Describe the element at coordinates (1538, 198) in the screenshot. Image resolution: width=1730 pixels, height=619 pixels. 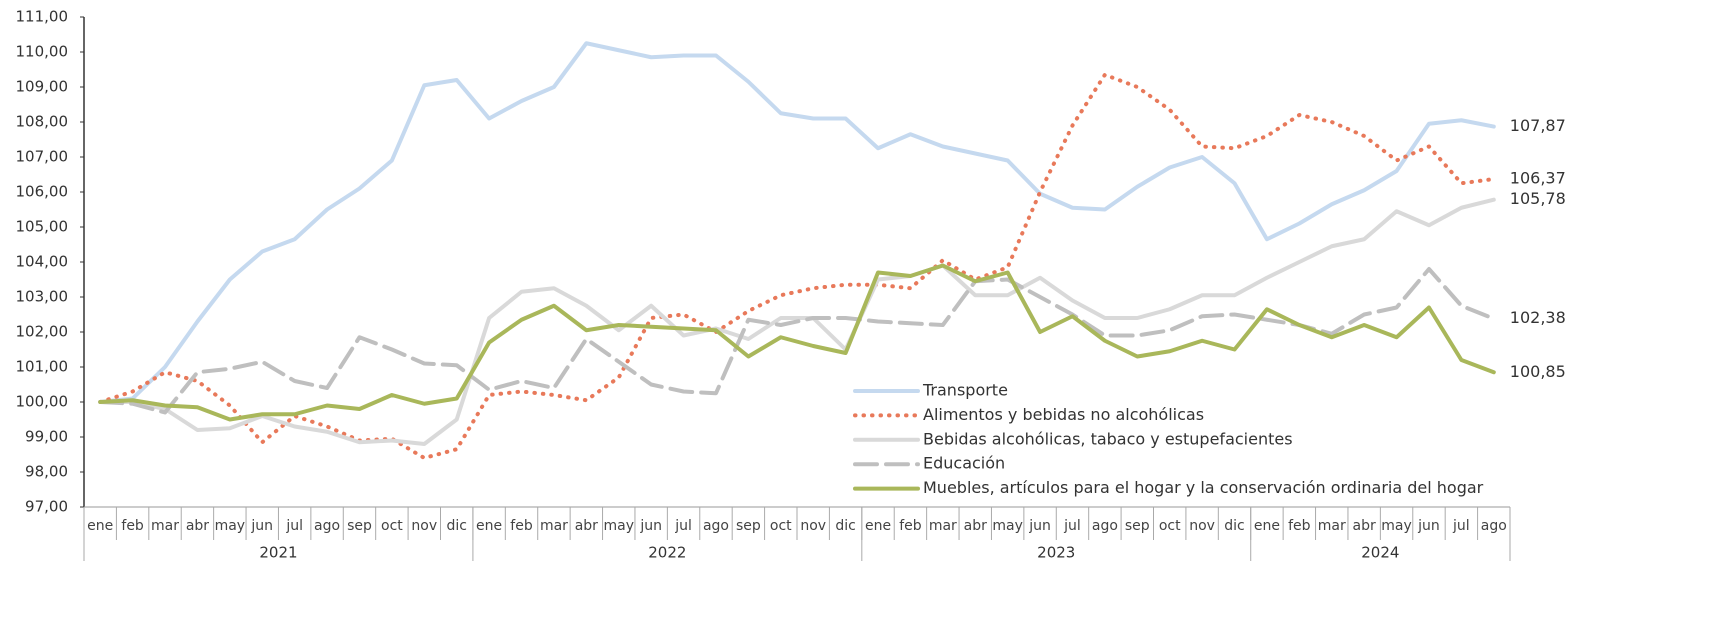
I see `end-label: 105,78` at that location.